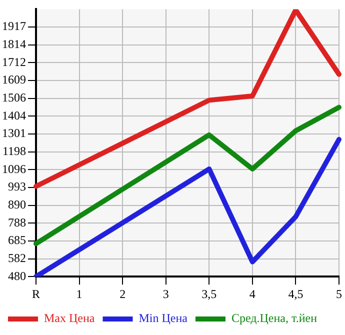 This screenshot has width=345, height=335. I want to click on y-tick-label: 1712, so click(14, 61).